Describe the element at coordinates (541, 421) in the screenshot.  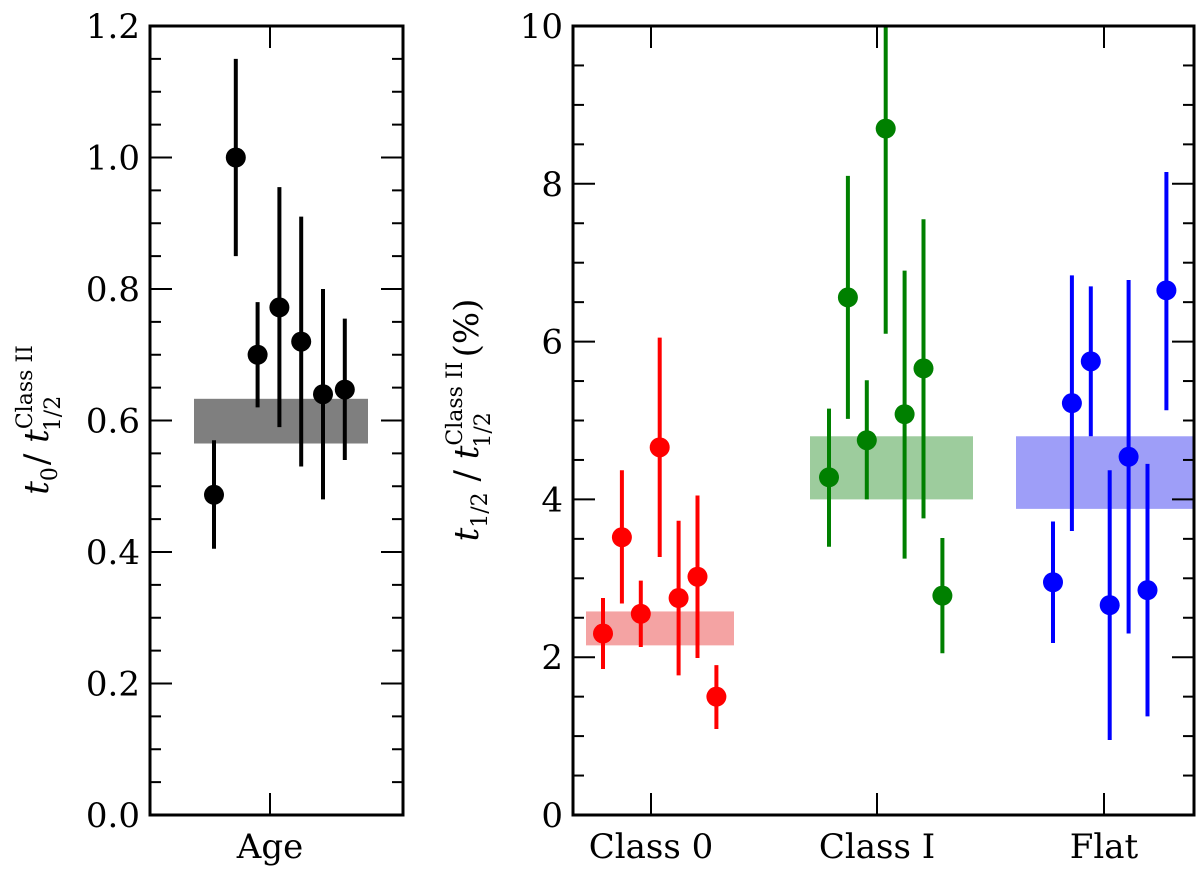
I see `class-y-tick-labels: 0 2 4 6 8 10` at that location.